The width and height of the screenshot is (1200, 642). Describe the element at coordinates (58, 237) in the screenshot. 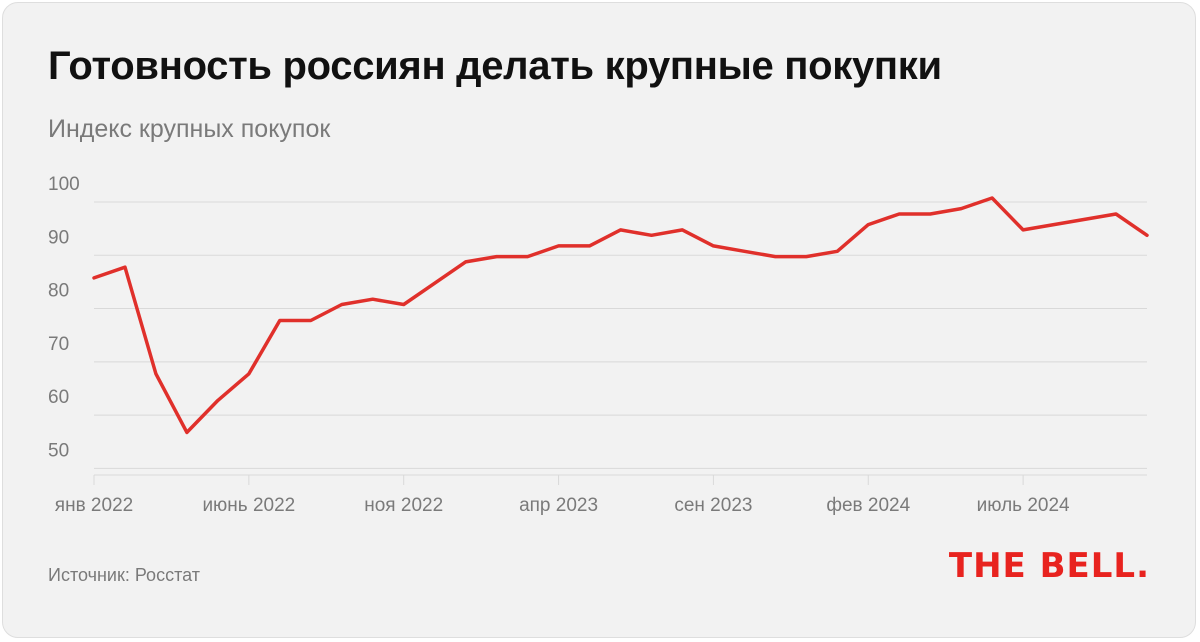

I see `y-tick-label: 90` at that location.